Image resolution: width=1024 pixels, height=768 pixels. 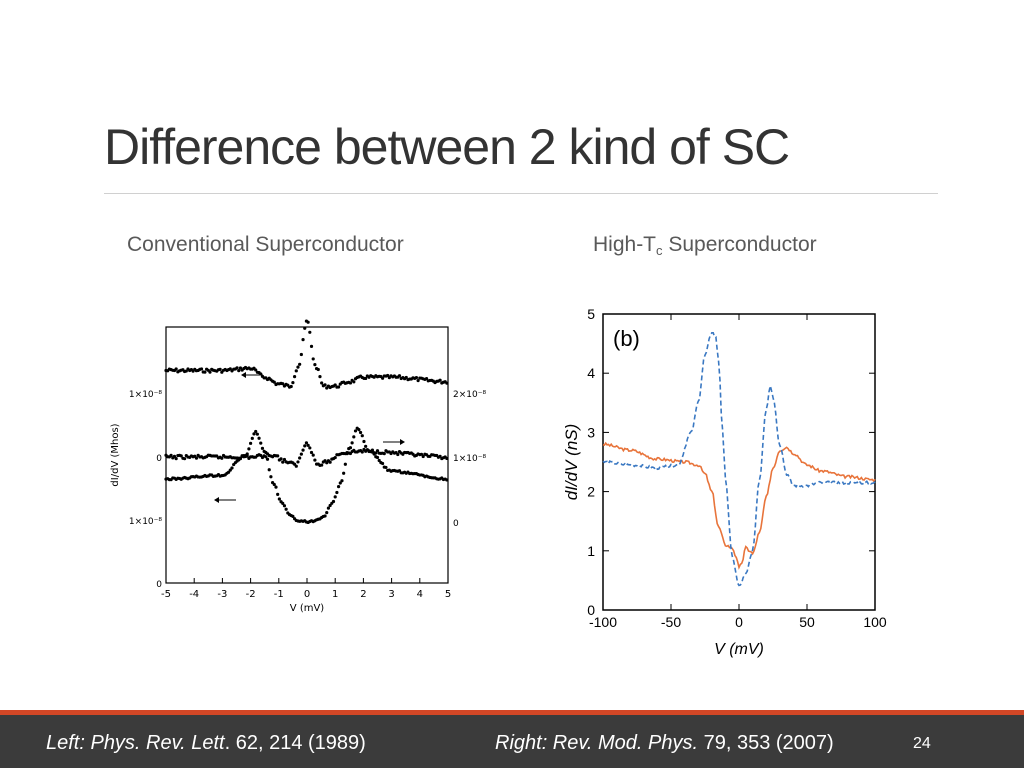 I want to click on x-tick-label: -2, so click(x=251, y=594).